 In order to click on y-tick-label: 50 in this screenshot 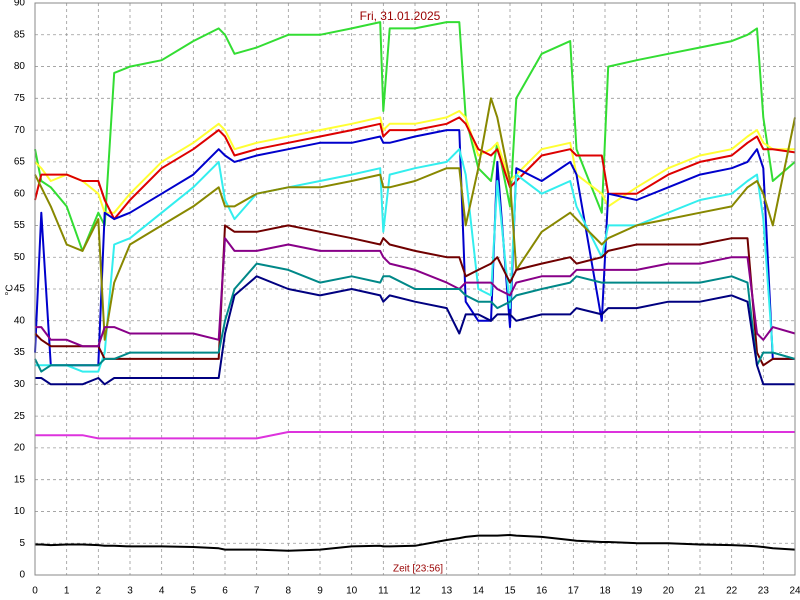, I will do `click(20, 257)`.